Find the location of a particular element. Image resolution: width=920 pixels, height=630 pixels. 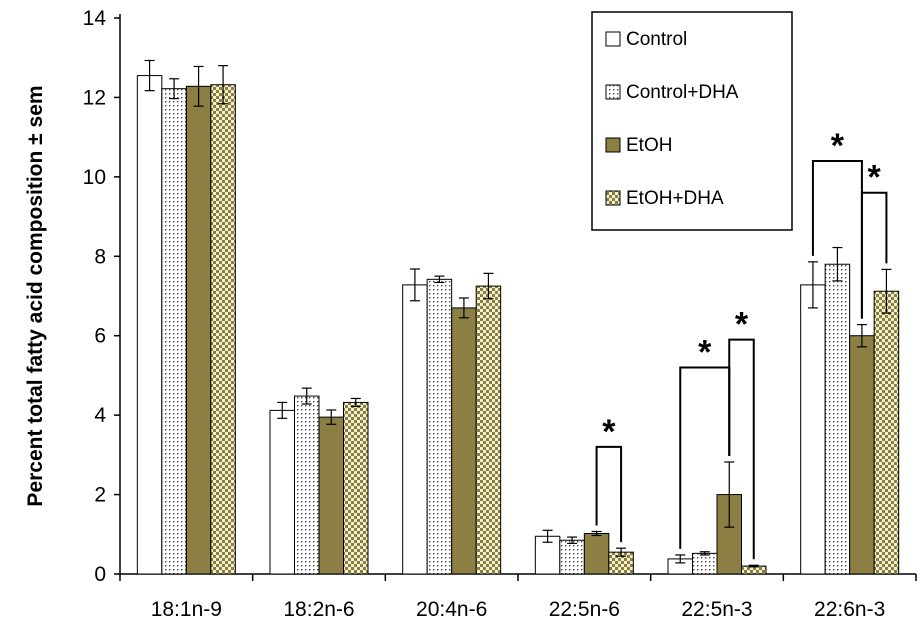

legend-label: EtOH+DHA is located at coordinates (675, 198).